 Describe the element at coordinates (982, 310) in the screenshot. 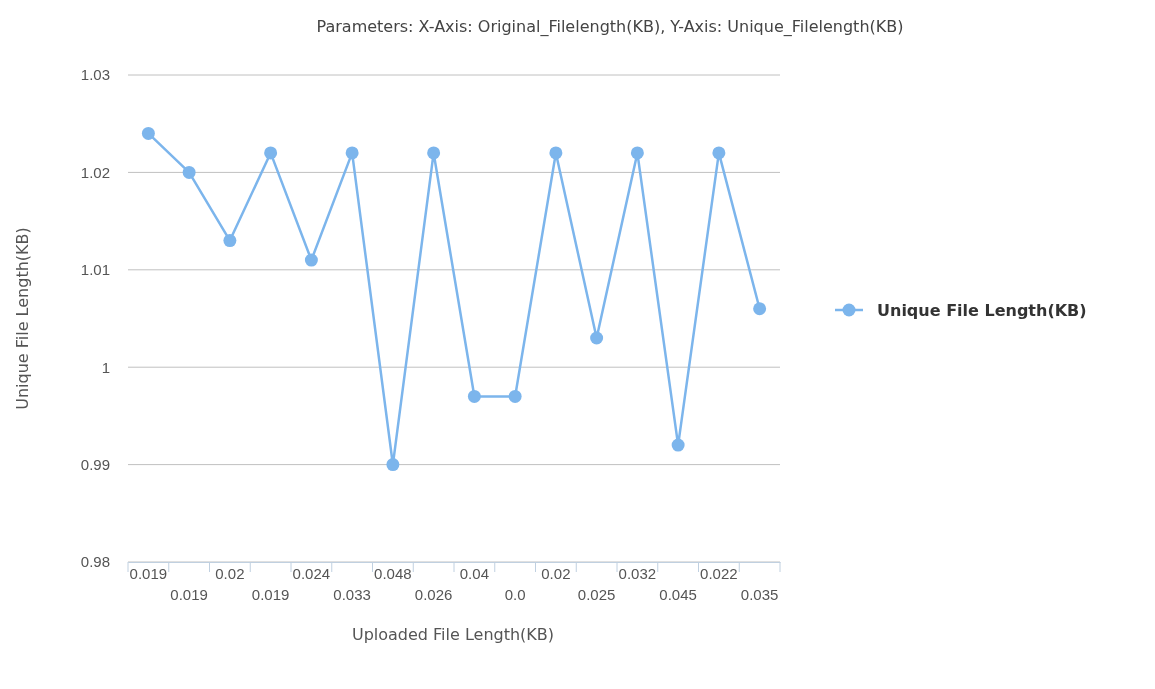

I see `legend-label: Unique File Length(KB)` at that location.